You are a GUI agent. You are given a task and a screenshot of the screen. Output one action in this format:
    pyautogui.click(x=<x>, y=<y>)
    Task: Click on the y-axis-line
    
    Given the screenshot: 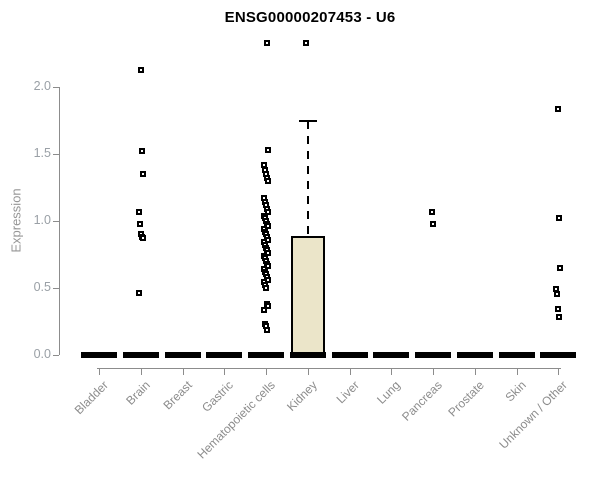 What is the action you would take?
    pyautogui.click(x=59, y=221)
    